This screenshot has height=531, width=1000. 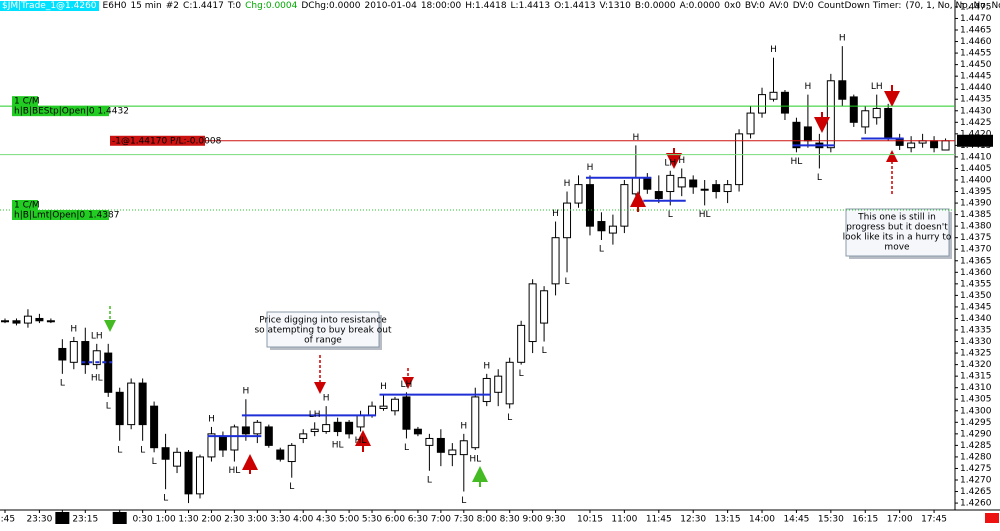 I want to click on x-tick-label: 8:00, so click(x=487, y=520).